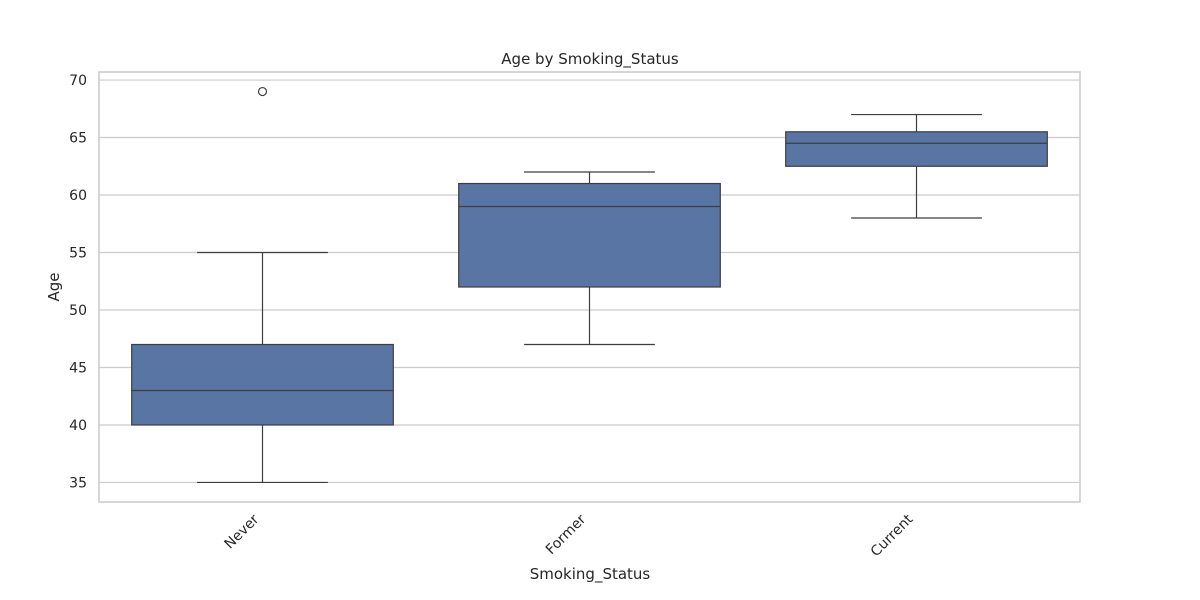 Image resolution: width=1200 pixels, height=600 pixels. I want to click on y-axis-label: Age, so click(54, 286).